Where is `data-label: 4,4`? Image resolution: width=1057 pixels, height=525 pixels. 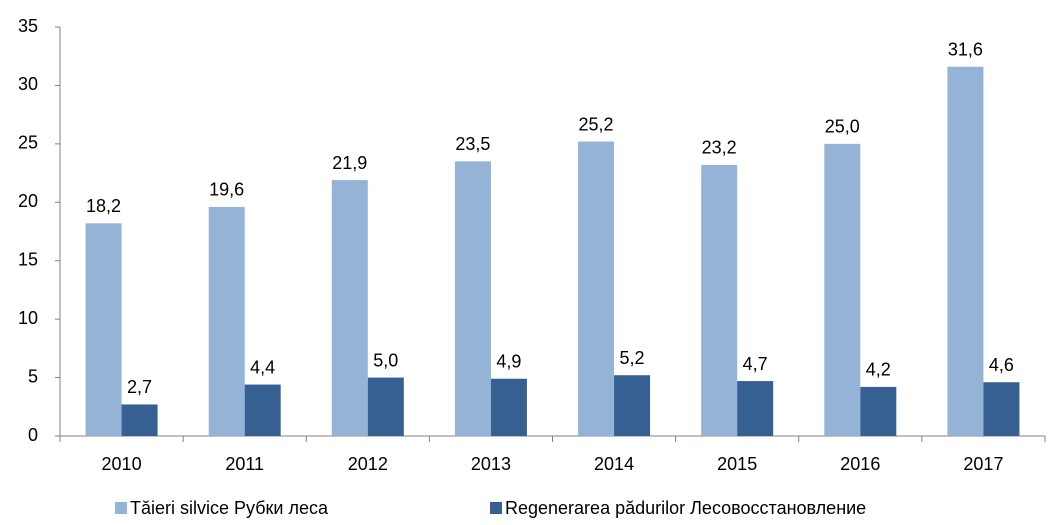
data-label: 4,4 is located at coordinates (262, 367).